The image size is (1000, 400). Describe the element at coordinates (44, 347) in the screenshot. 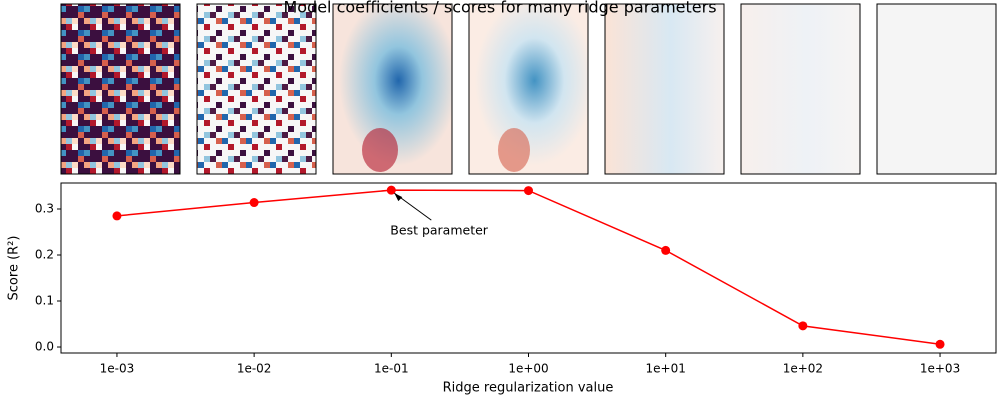

I see `y-tick-label: 0.0` at that location.